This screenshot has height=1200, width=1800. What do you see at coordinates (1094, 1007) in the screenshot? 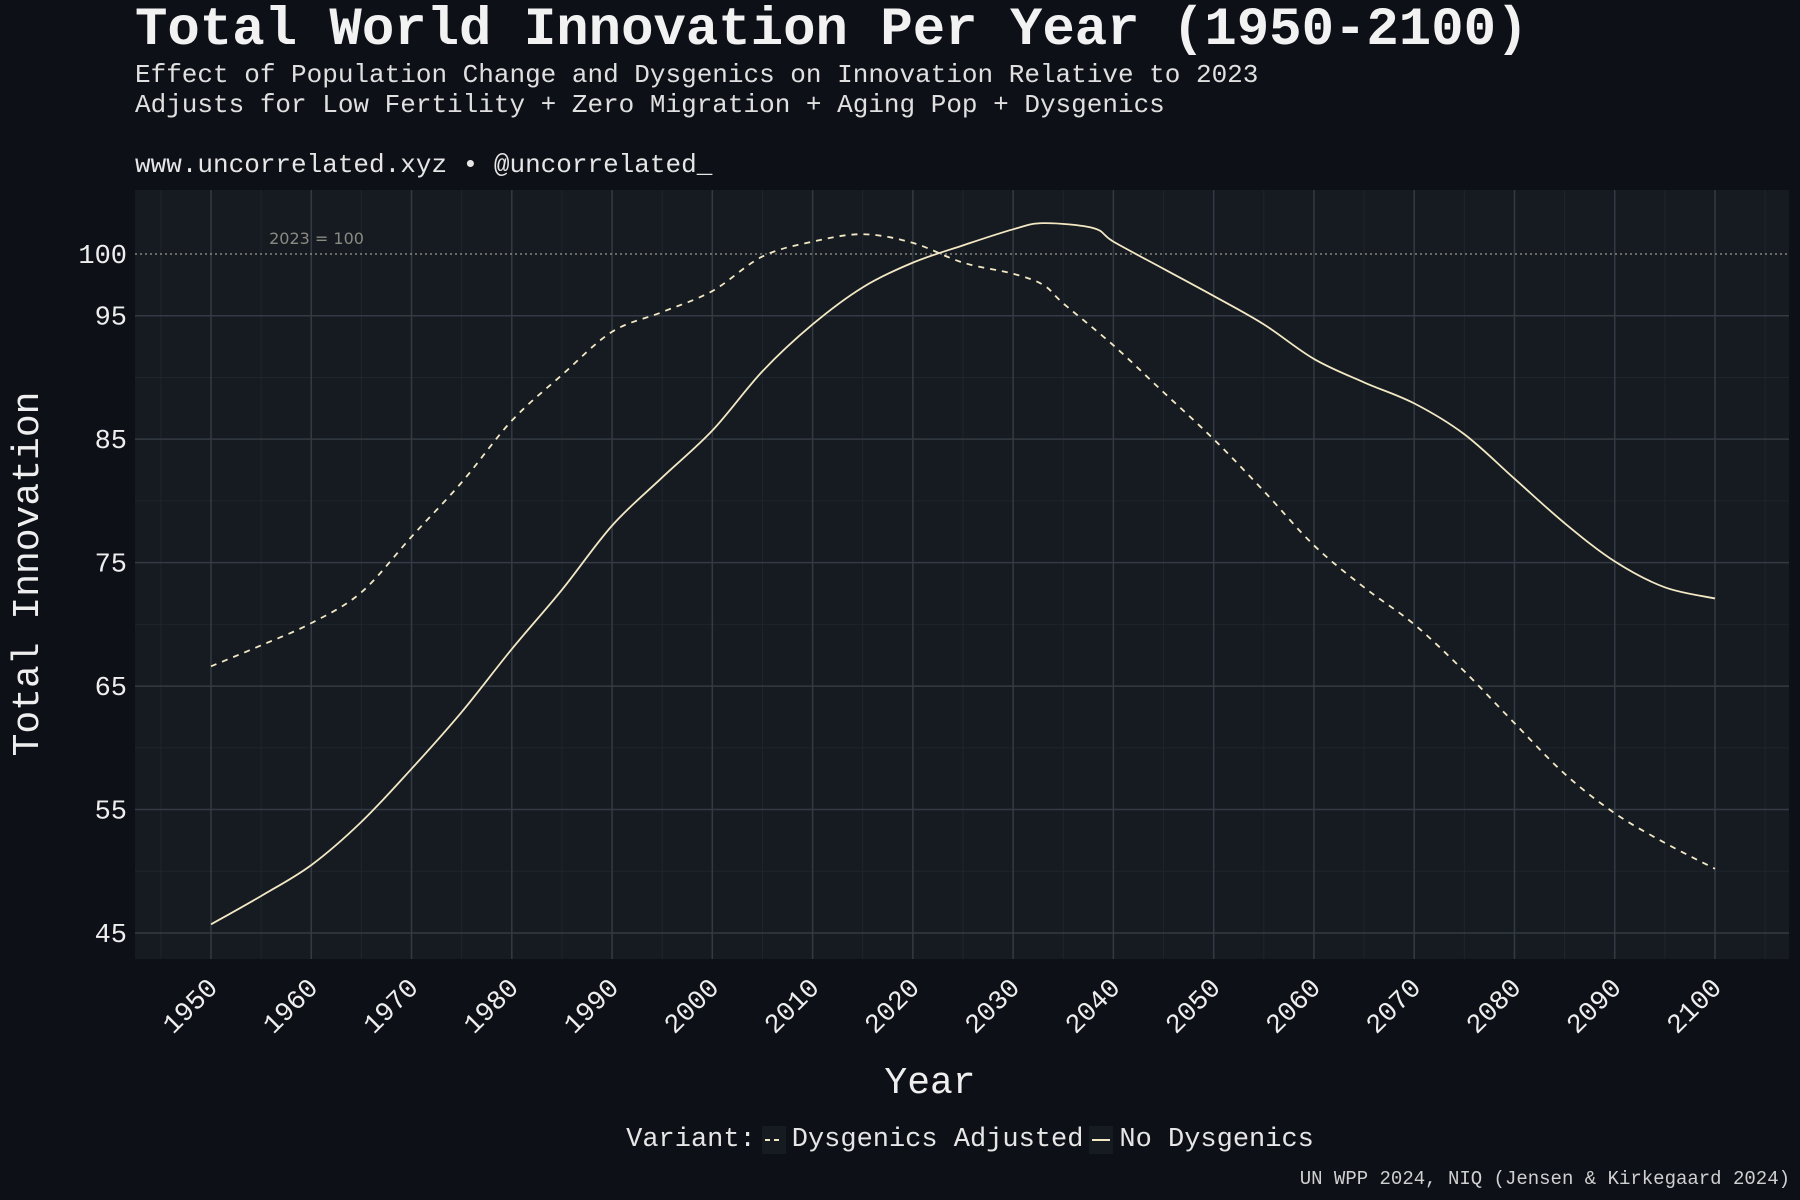
I see `x-tick-label: 2040` at bounding box center [1094, 1007].